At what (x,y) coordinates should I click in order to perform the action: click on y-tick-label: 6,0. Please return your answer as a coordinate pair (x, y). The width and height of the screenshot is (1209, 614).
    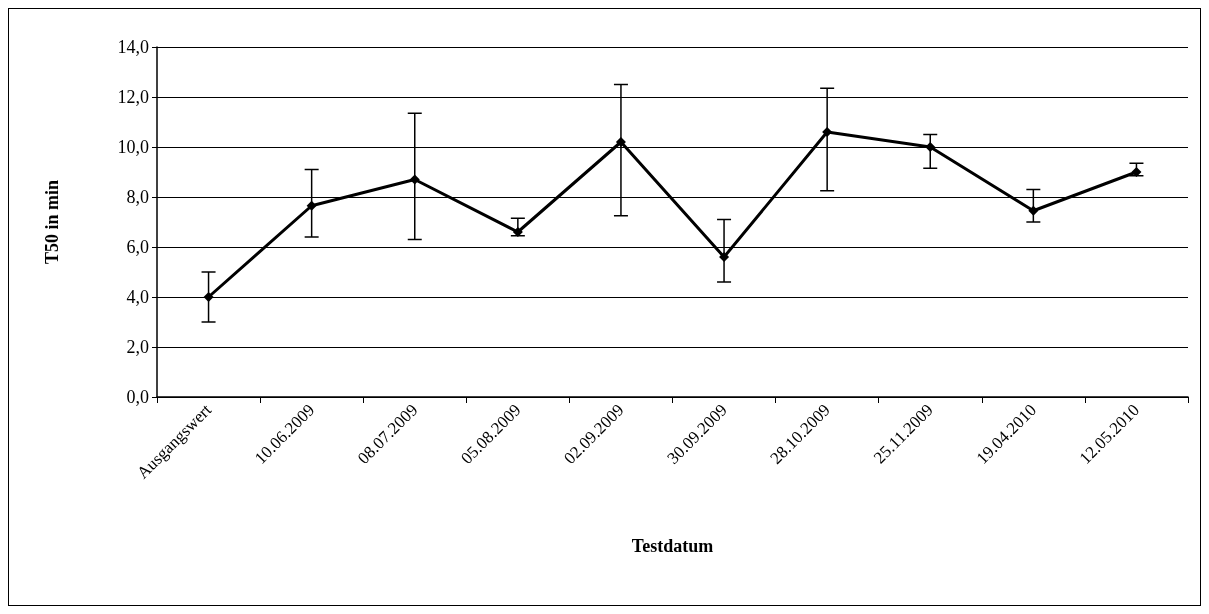
    Looking at the image, I should click on (137, 247).